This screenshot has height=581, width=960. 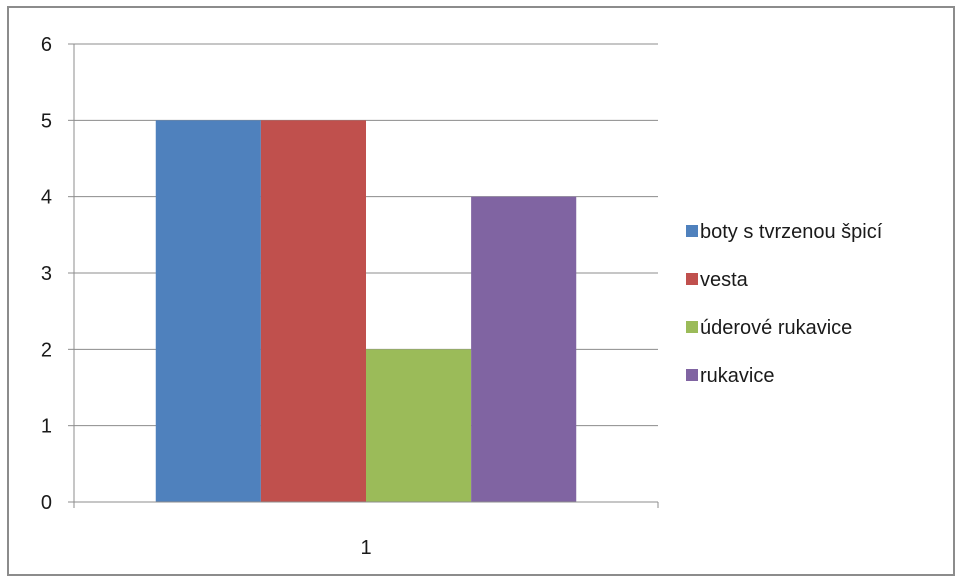 I want to click on x-axis-ticks: 1, so click(x=365, y=548).